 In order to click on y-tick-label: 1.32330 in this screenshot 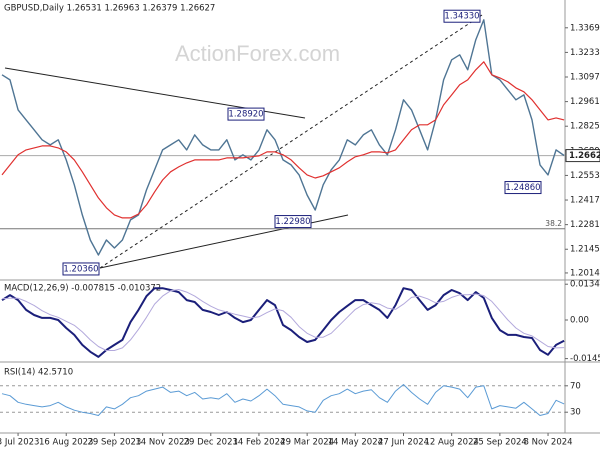, I will do `click(585, 53)`.